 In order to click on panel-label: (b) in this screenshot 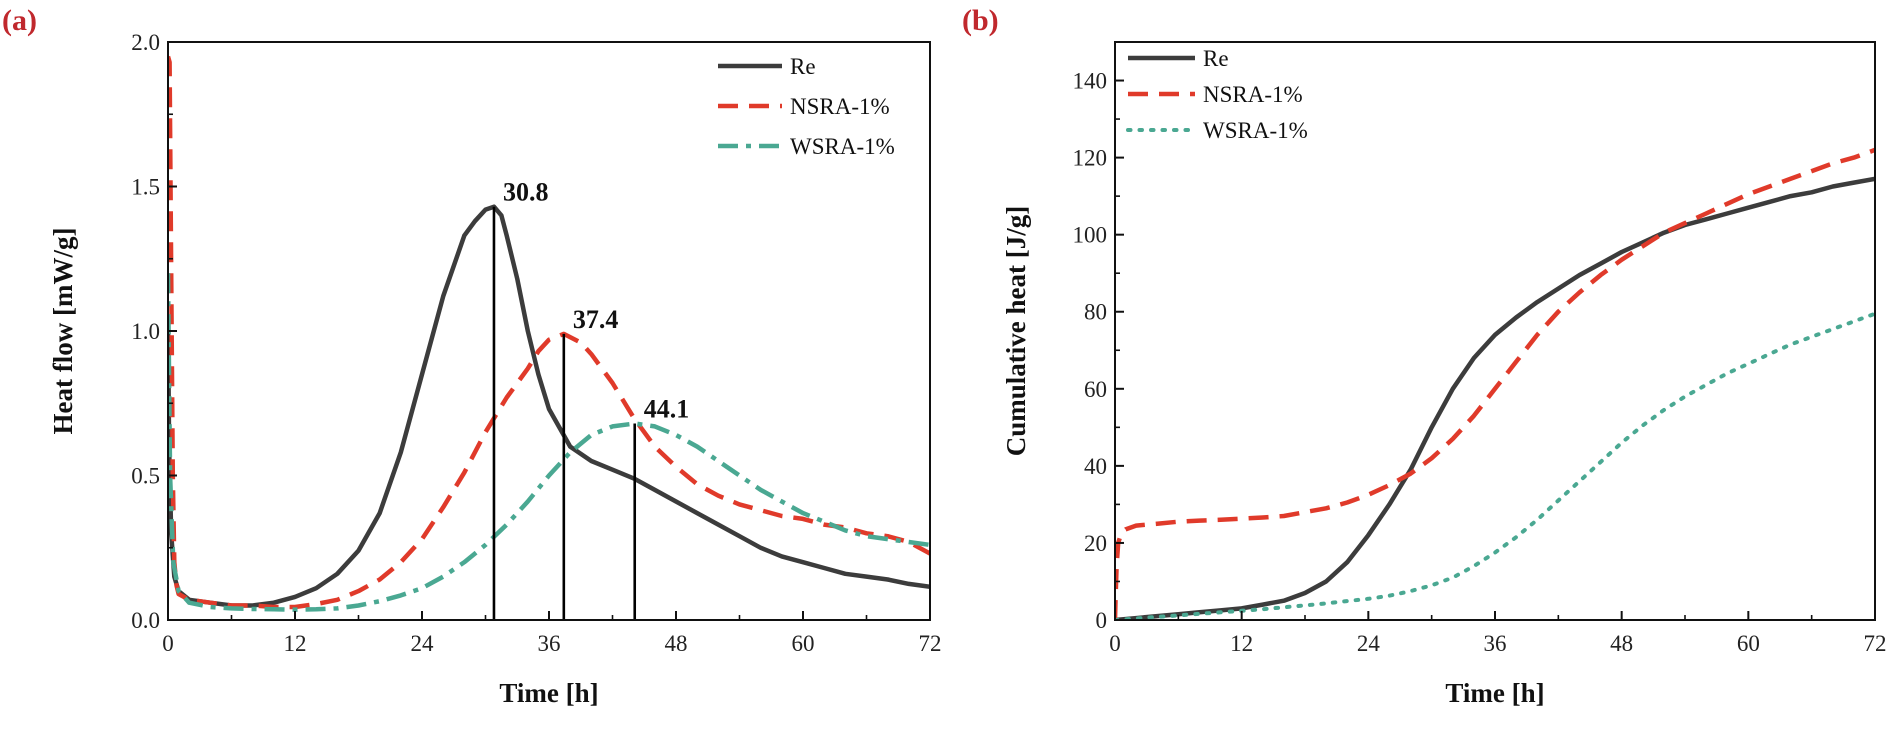, I will do `click(980, 20)`.